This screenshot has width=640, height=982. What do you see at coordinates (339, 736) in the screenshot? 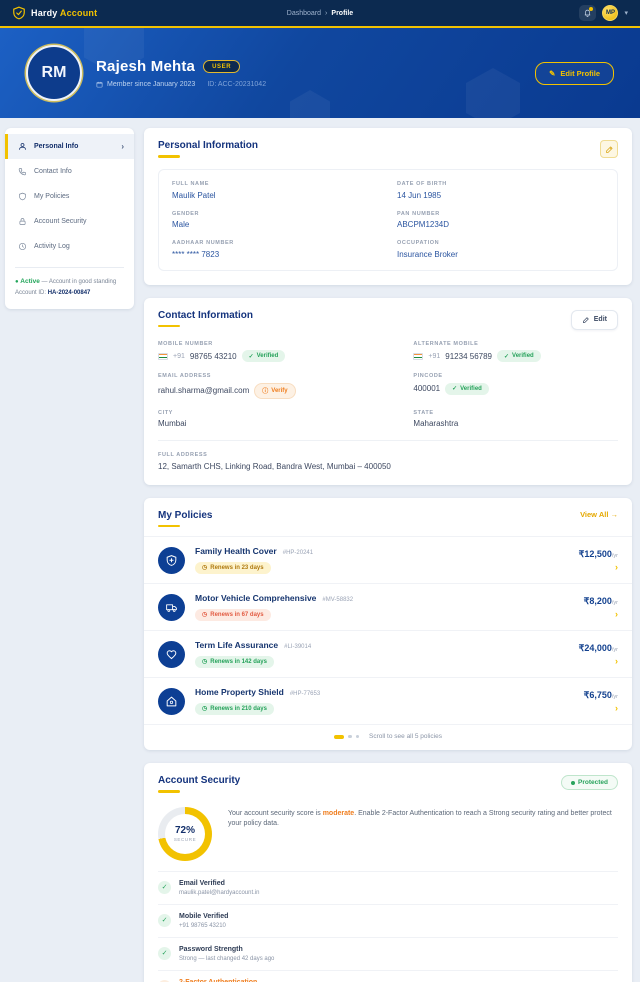
I see `pagination-dot-active` at bounding box center [339, 736].